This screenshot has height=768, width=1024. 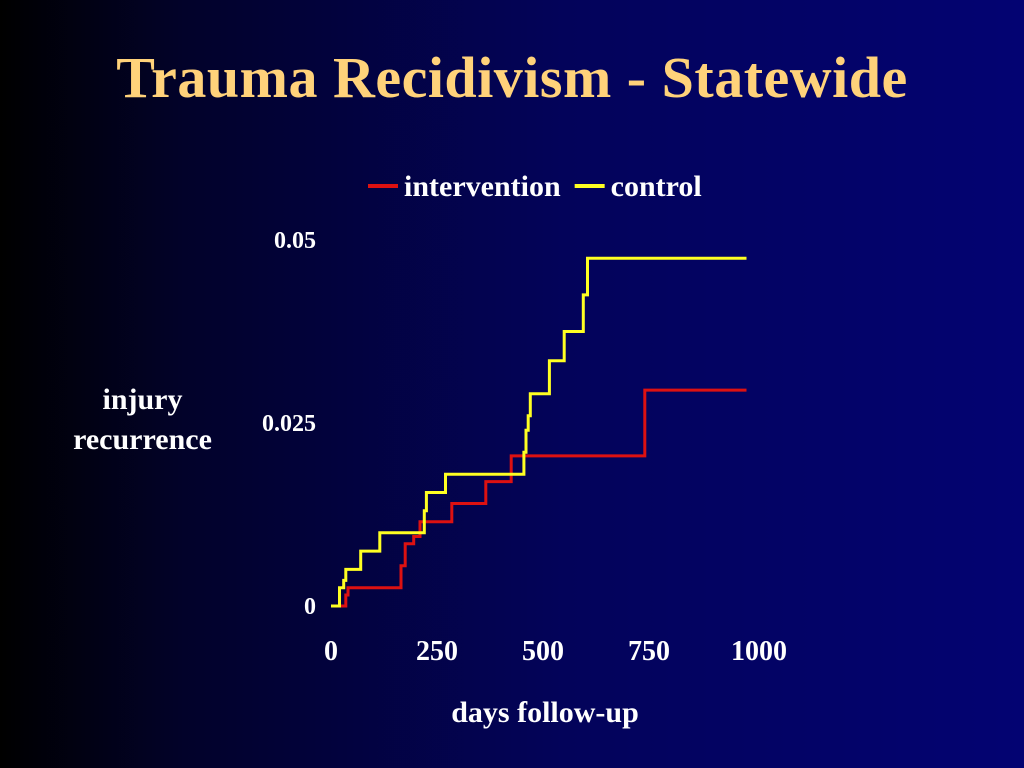 I want to click on x-axis-label: days follow-up, so click(x=545, y=712).